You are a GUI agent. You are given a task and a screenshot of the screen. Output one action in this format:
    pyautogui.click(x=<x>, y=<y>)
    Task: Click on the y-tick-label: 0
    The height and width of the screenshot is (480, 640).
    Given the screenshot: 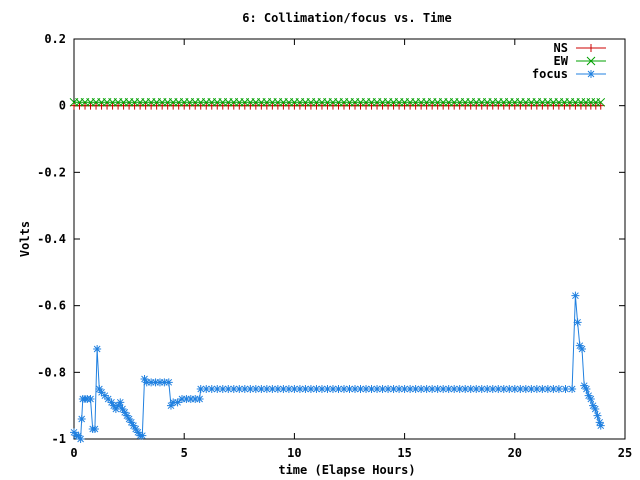 What is the action you would take?
    pyautogui.click(x=62, y=106)
    